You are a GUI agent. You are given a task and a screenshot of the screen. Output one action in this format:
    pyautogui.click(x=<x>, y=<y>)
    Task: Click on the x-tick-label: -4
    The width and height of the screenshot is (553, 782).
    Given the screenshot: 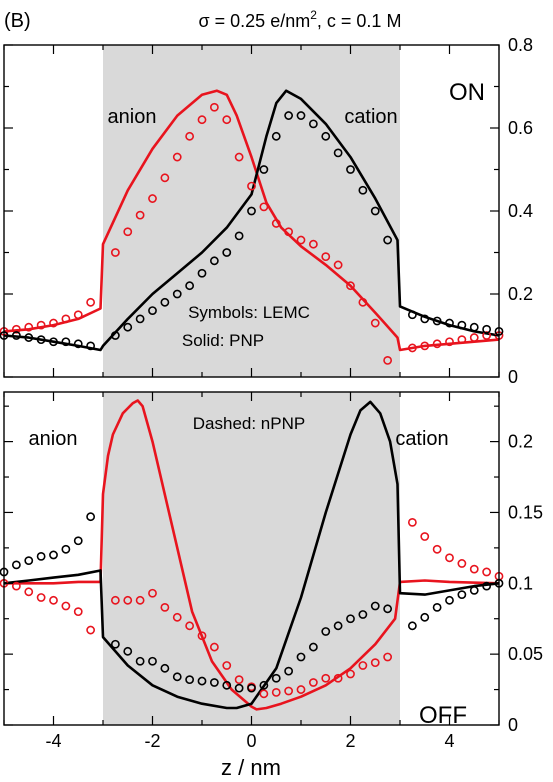 What is the action you would take?
    pyautogui.click(x=53, y=741)
    